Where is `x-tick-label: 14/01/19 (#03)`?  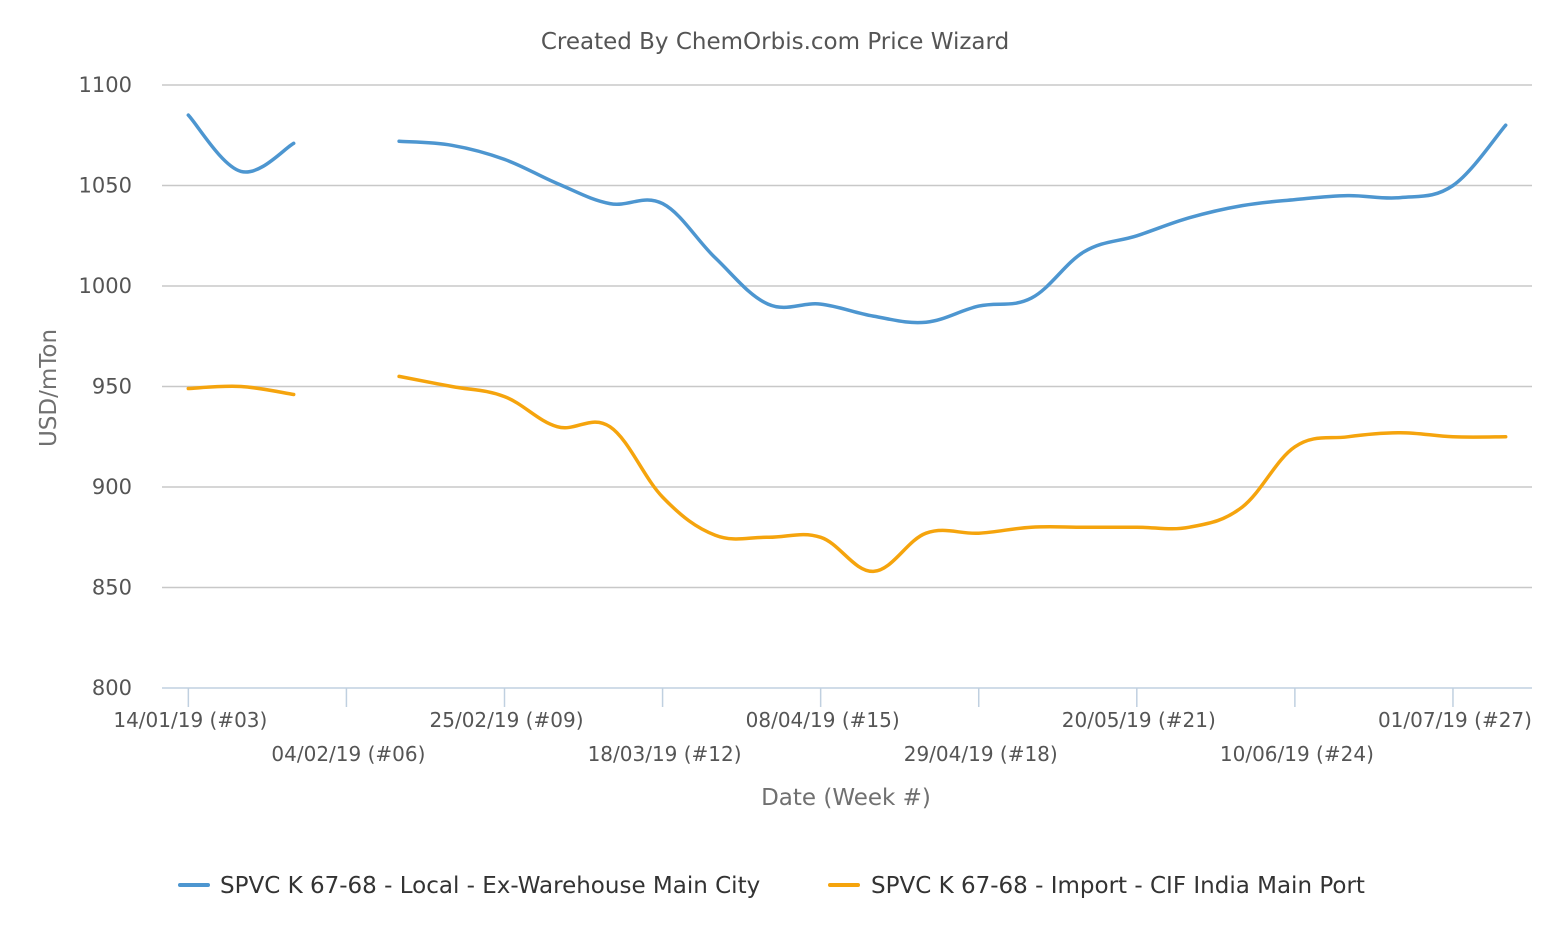
x-tick-label: 14/01/19 (#03) is located at coordinates (190, 720).